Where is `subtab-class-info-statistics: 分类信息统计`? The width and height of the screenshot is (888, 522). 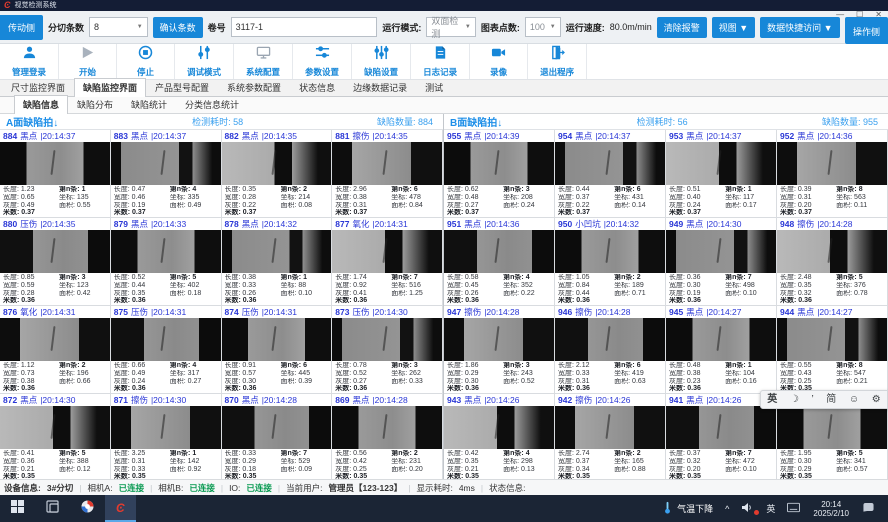
subtab-class-info-statistics: 分类信息统计 is located at coordinates (212, 105).